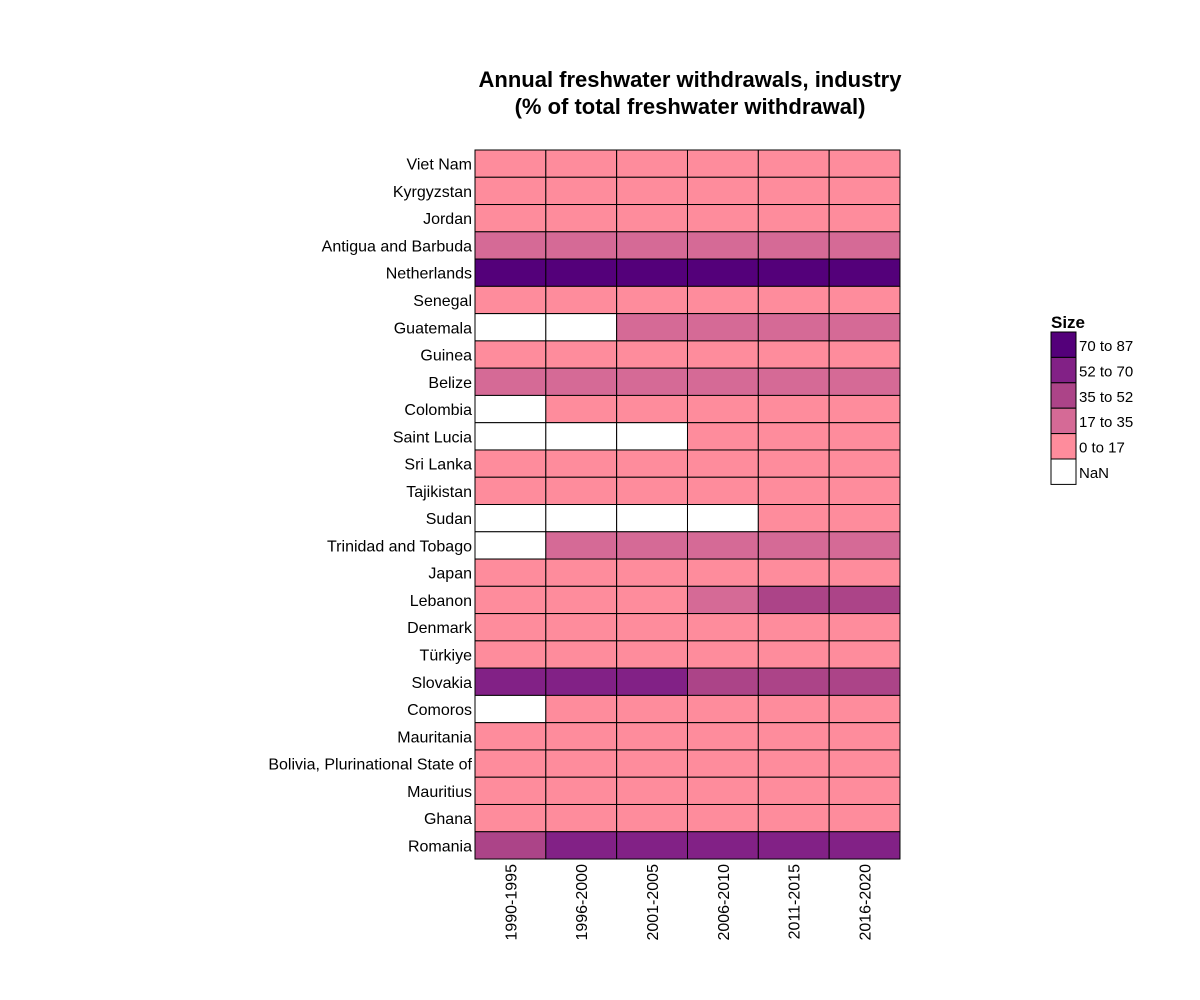 The width and height of the screenshot is (1200, 1000). I want to click on y-tick-label: Bolivia, Plurinational State of, so click(370, 765).